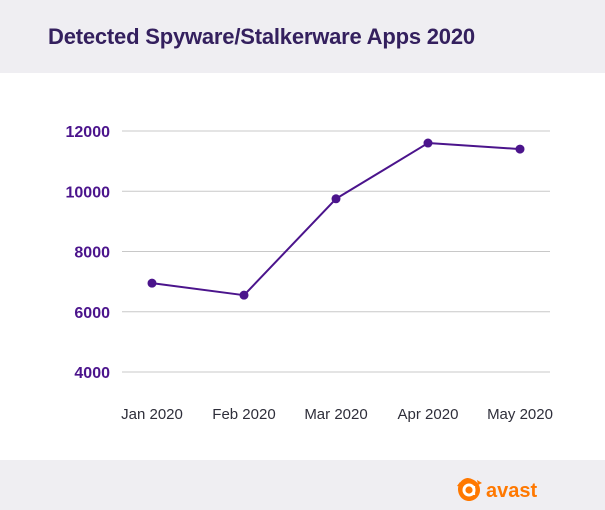 Image resolution: width=605 pixels, height=510 pixels. What do you see at coordinates (243, 414) in the screenshot?
I see `x-tick-label: Feb 2020` at bounding box center [243, 414].